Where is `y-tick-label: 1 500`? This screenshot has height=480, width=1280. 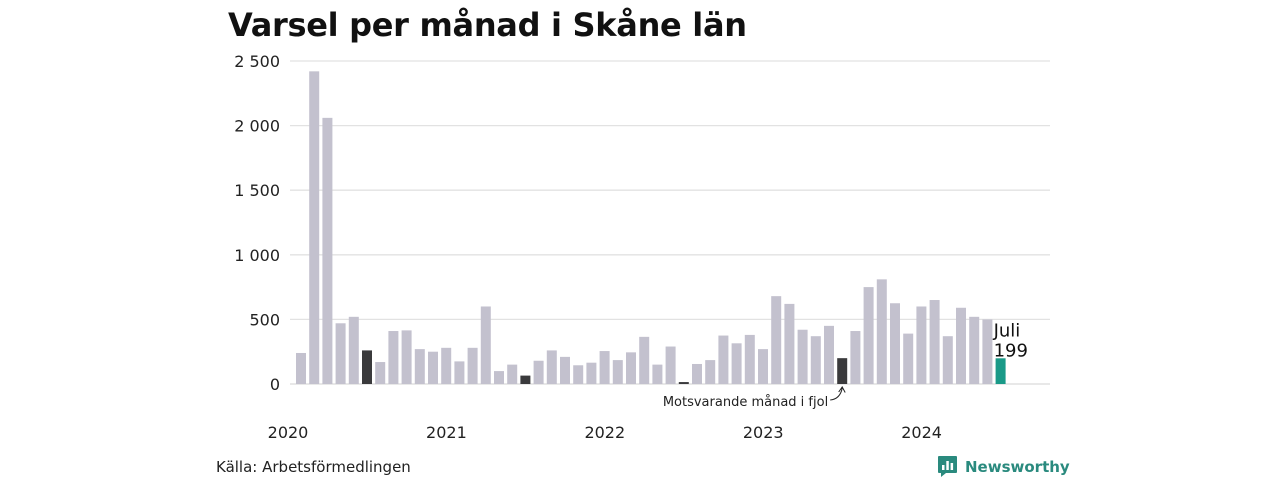
y-tick-label: 1 500 is located at coordinates (257, 190).